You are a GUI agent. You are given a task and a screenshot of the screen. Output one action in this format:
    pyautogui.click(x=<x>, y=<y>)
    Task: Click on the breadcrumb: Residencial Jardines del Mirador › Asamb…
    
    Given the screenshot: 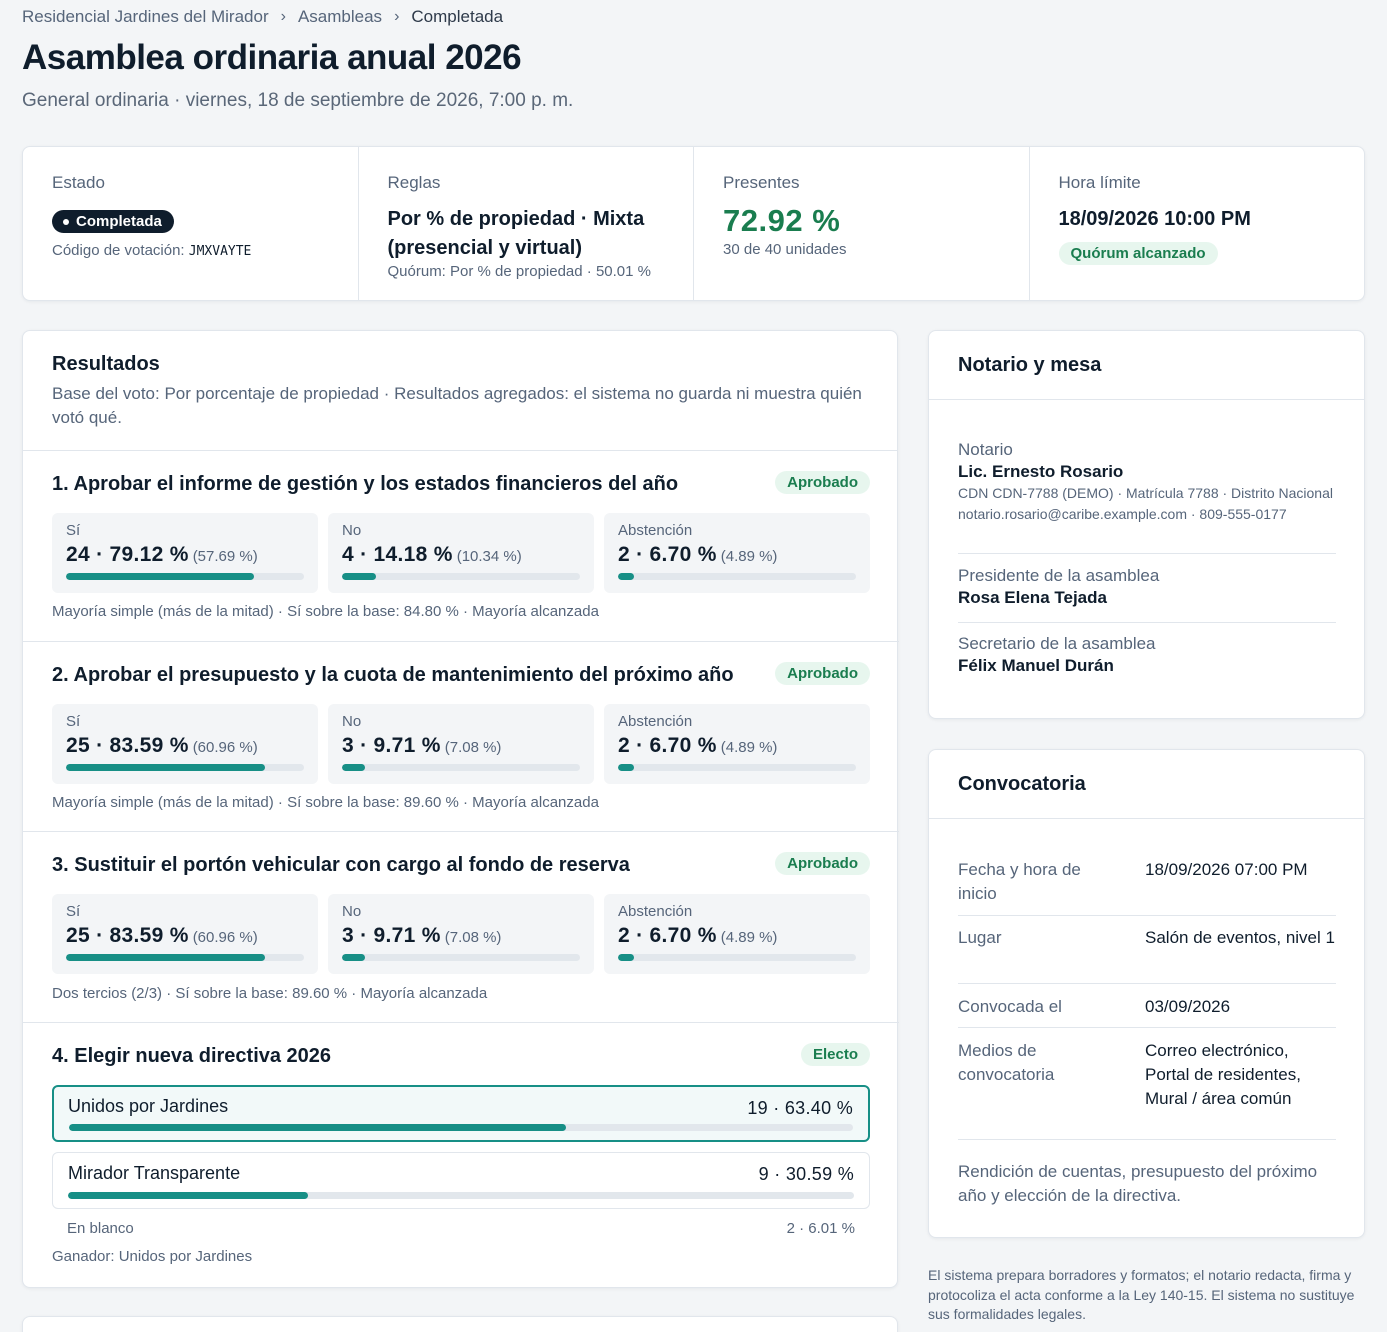 What is the action you would take?
    pyautogui.click(x=262, y=17)
    